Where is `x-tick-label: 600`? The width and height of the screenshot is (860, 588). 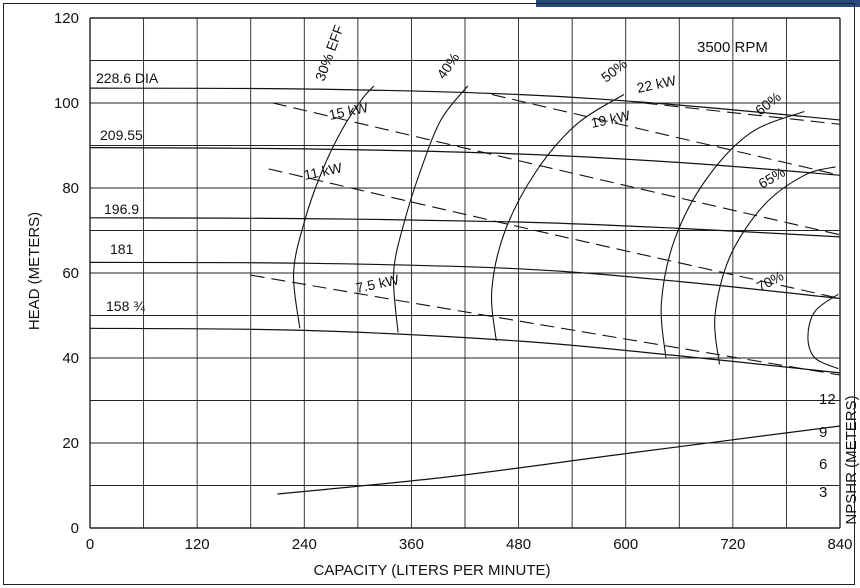
x-tick-label: 600 is located at coordinates (625, 544).